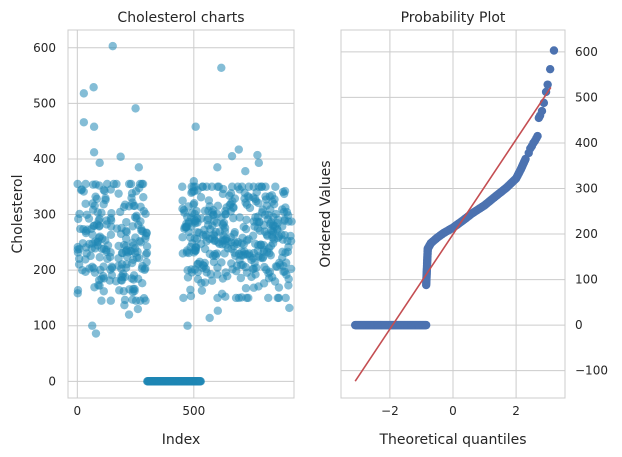  Describe the element at coordinates (18, 213) in the screenshot. I see `y-axis-label: Cholesterol` at that location.